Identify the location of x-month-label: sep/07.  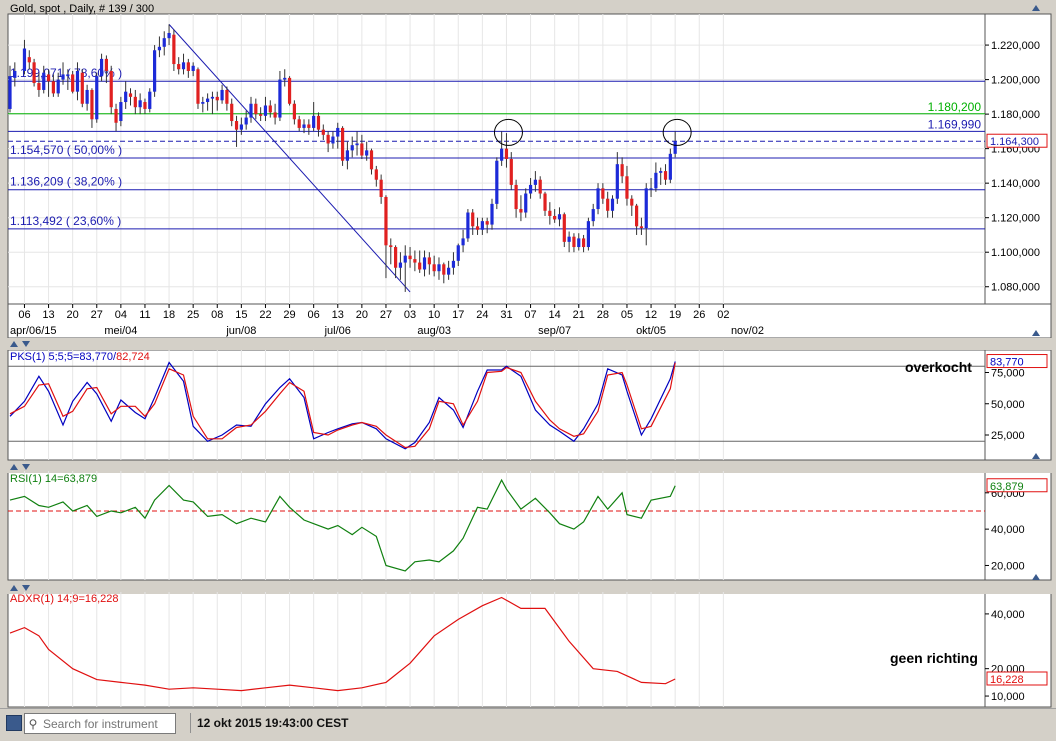
(554, 331).